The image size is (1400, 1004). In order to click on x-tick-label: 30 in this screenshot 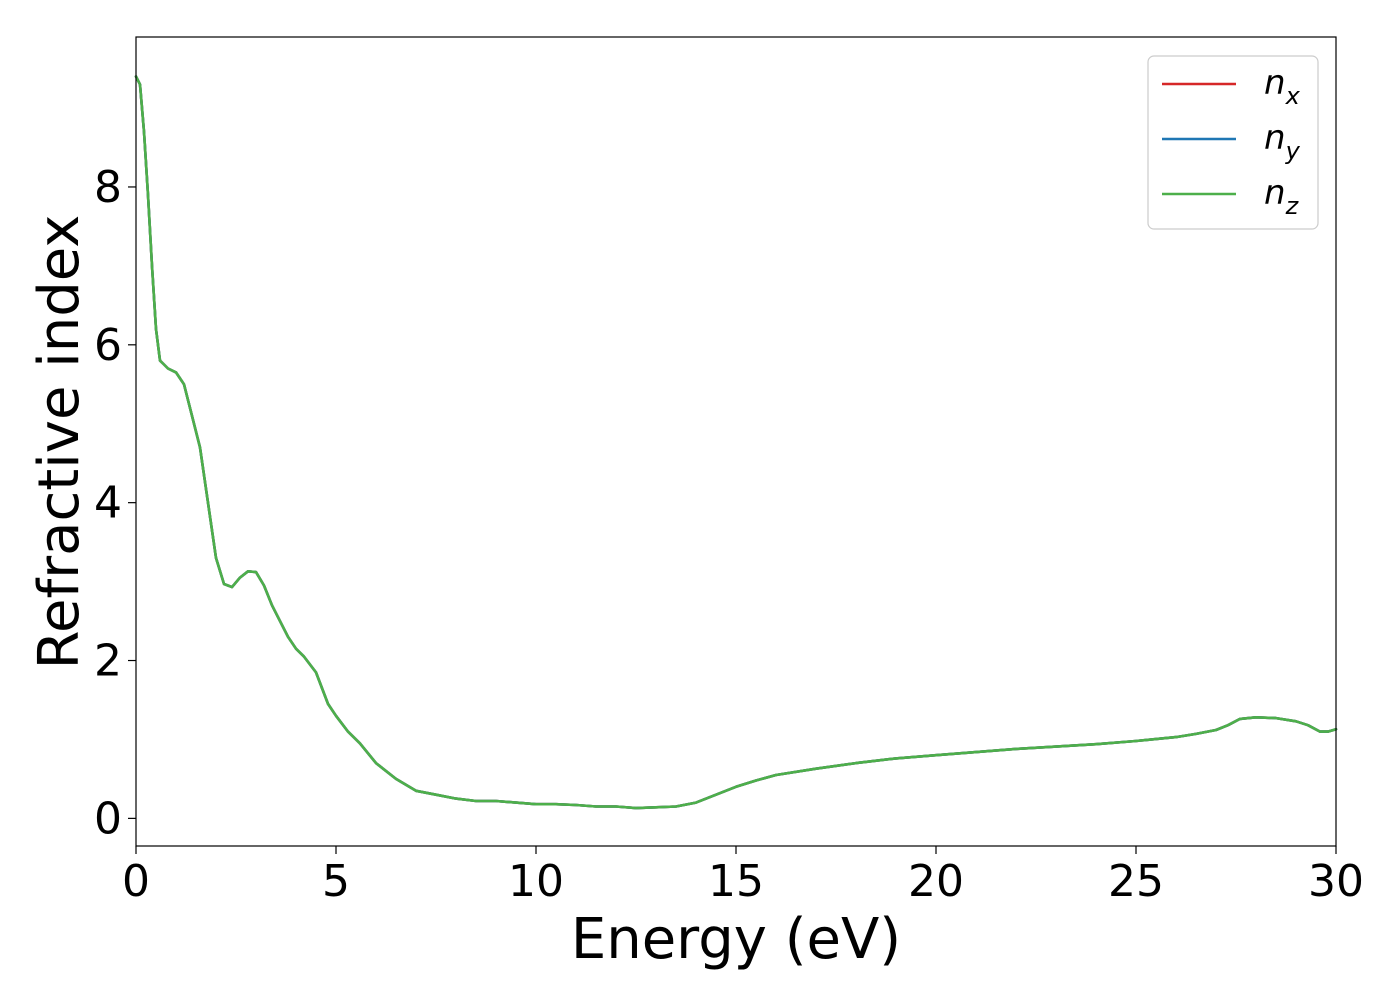, I will do `click(1336, 881)`.